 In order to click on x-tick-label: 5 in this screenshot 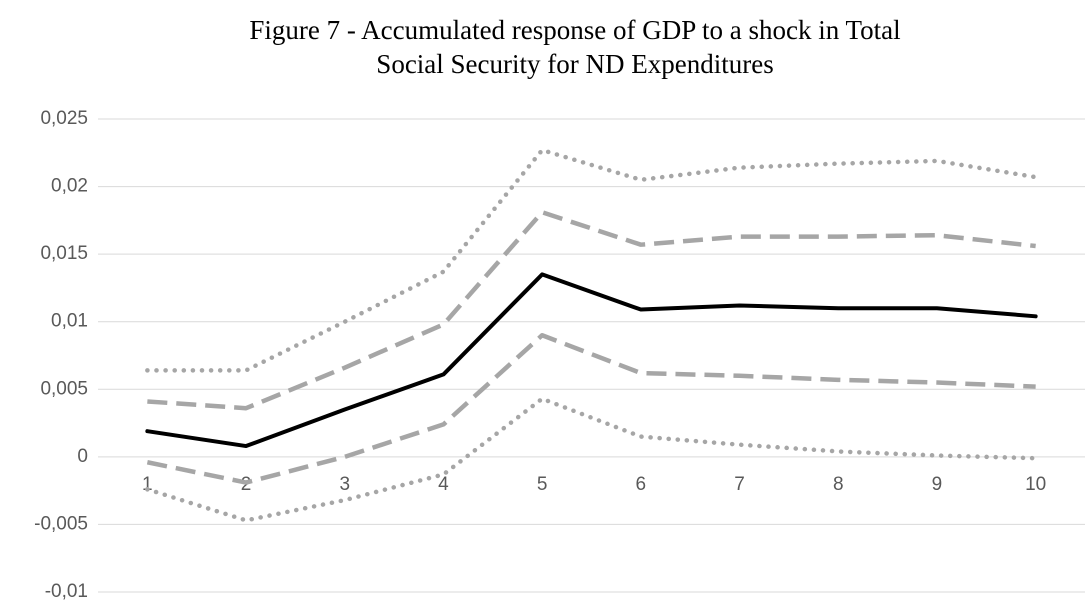, I will do `click(542, 484)`.